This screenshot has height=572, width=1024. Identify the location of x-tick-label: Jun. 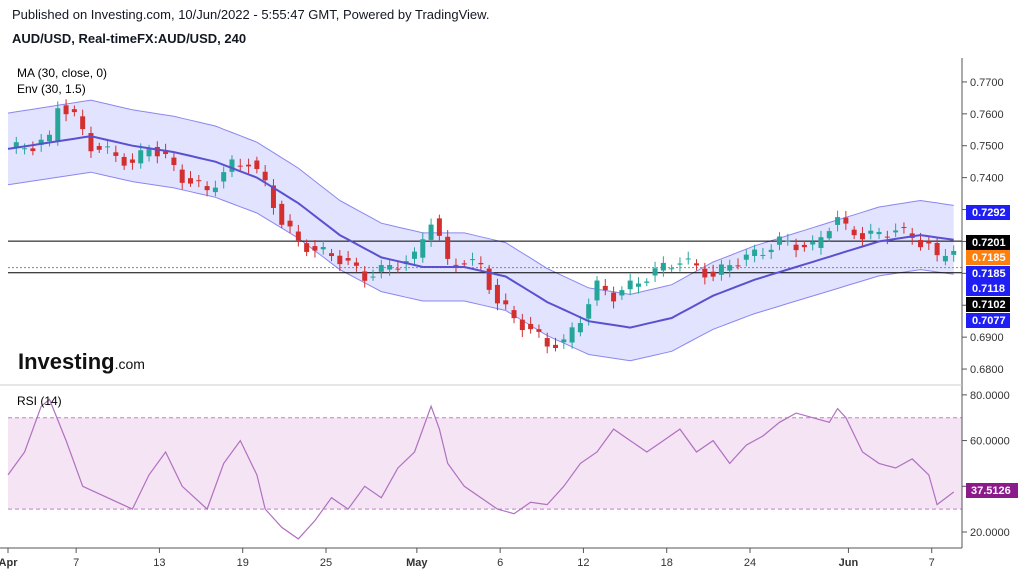
(849, 563).